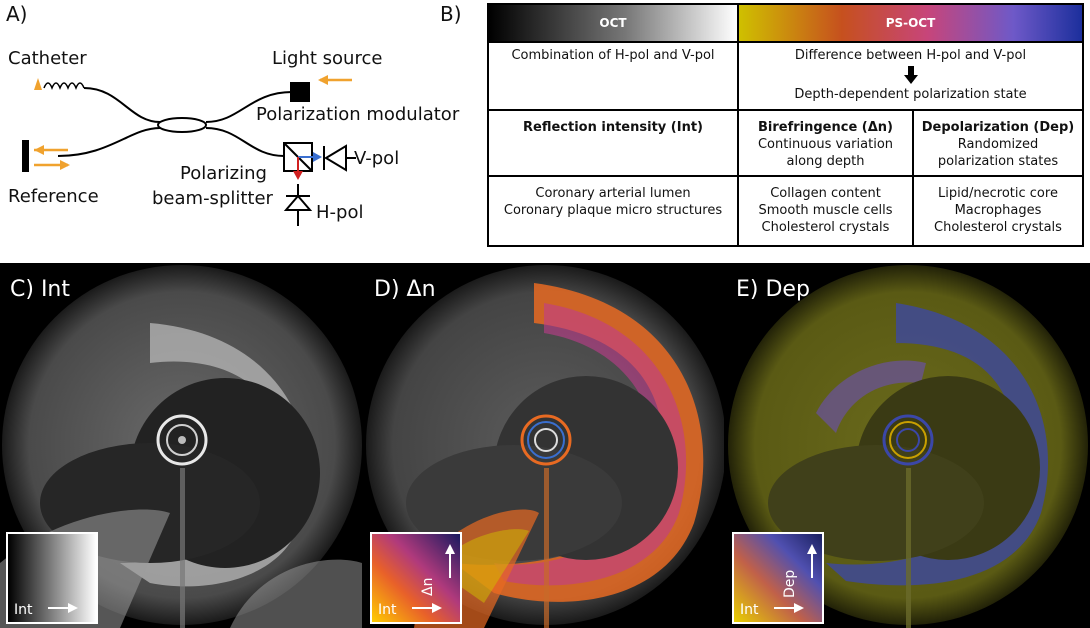 This screenshot has width=1090, height=628. I want to click on hpol-detector-icon, so click(298, 202).